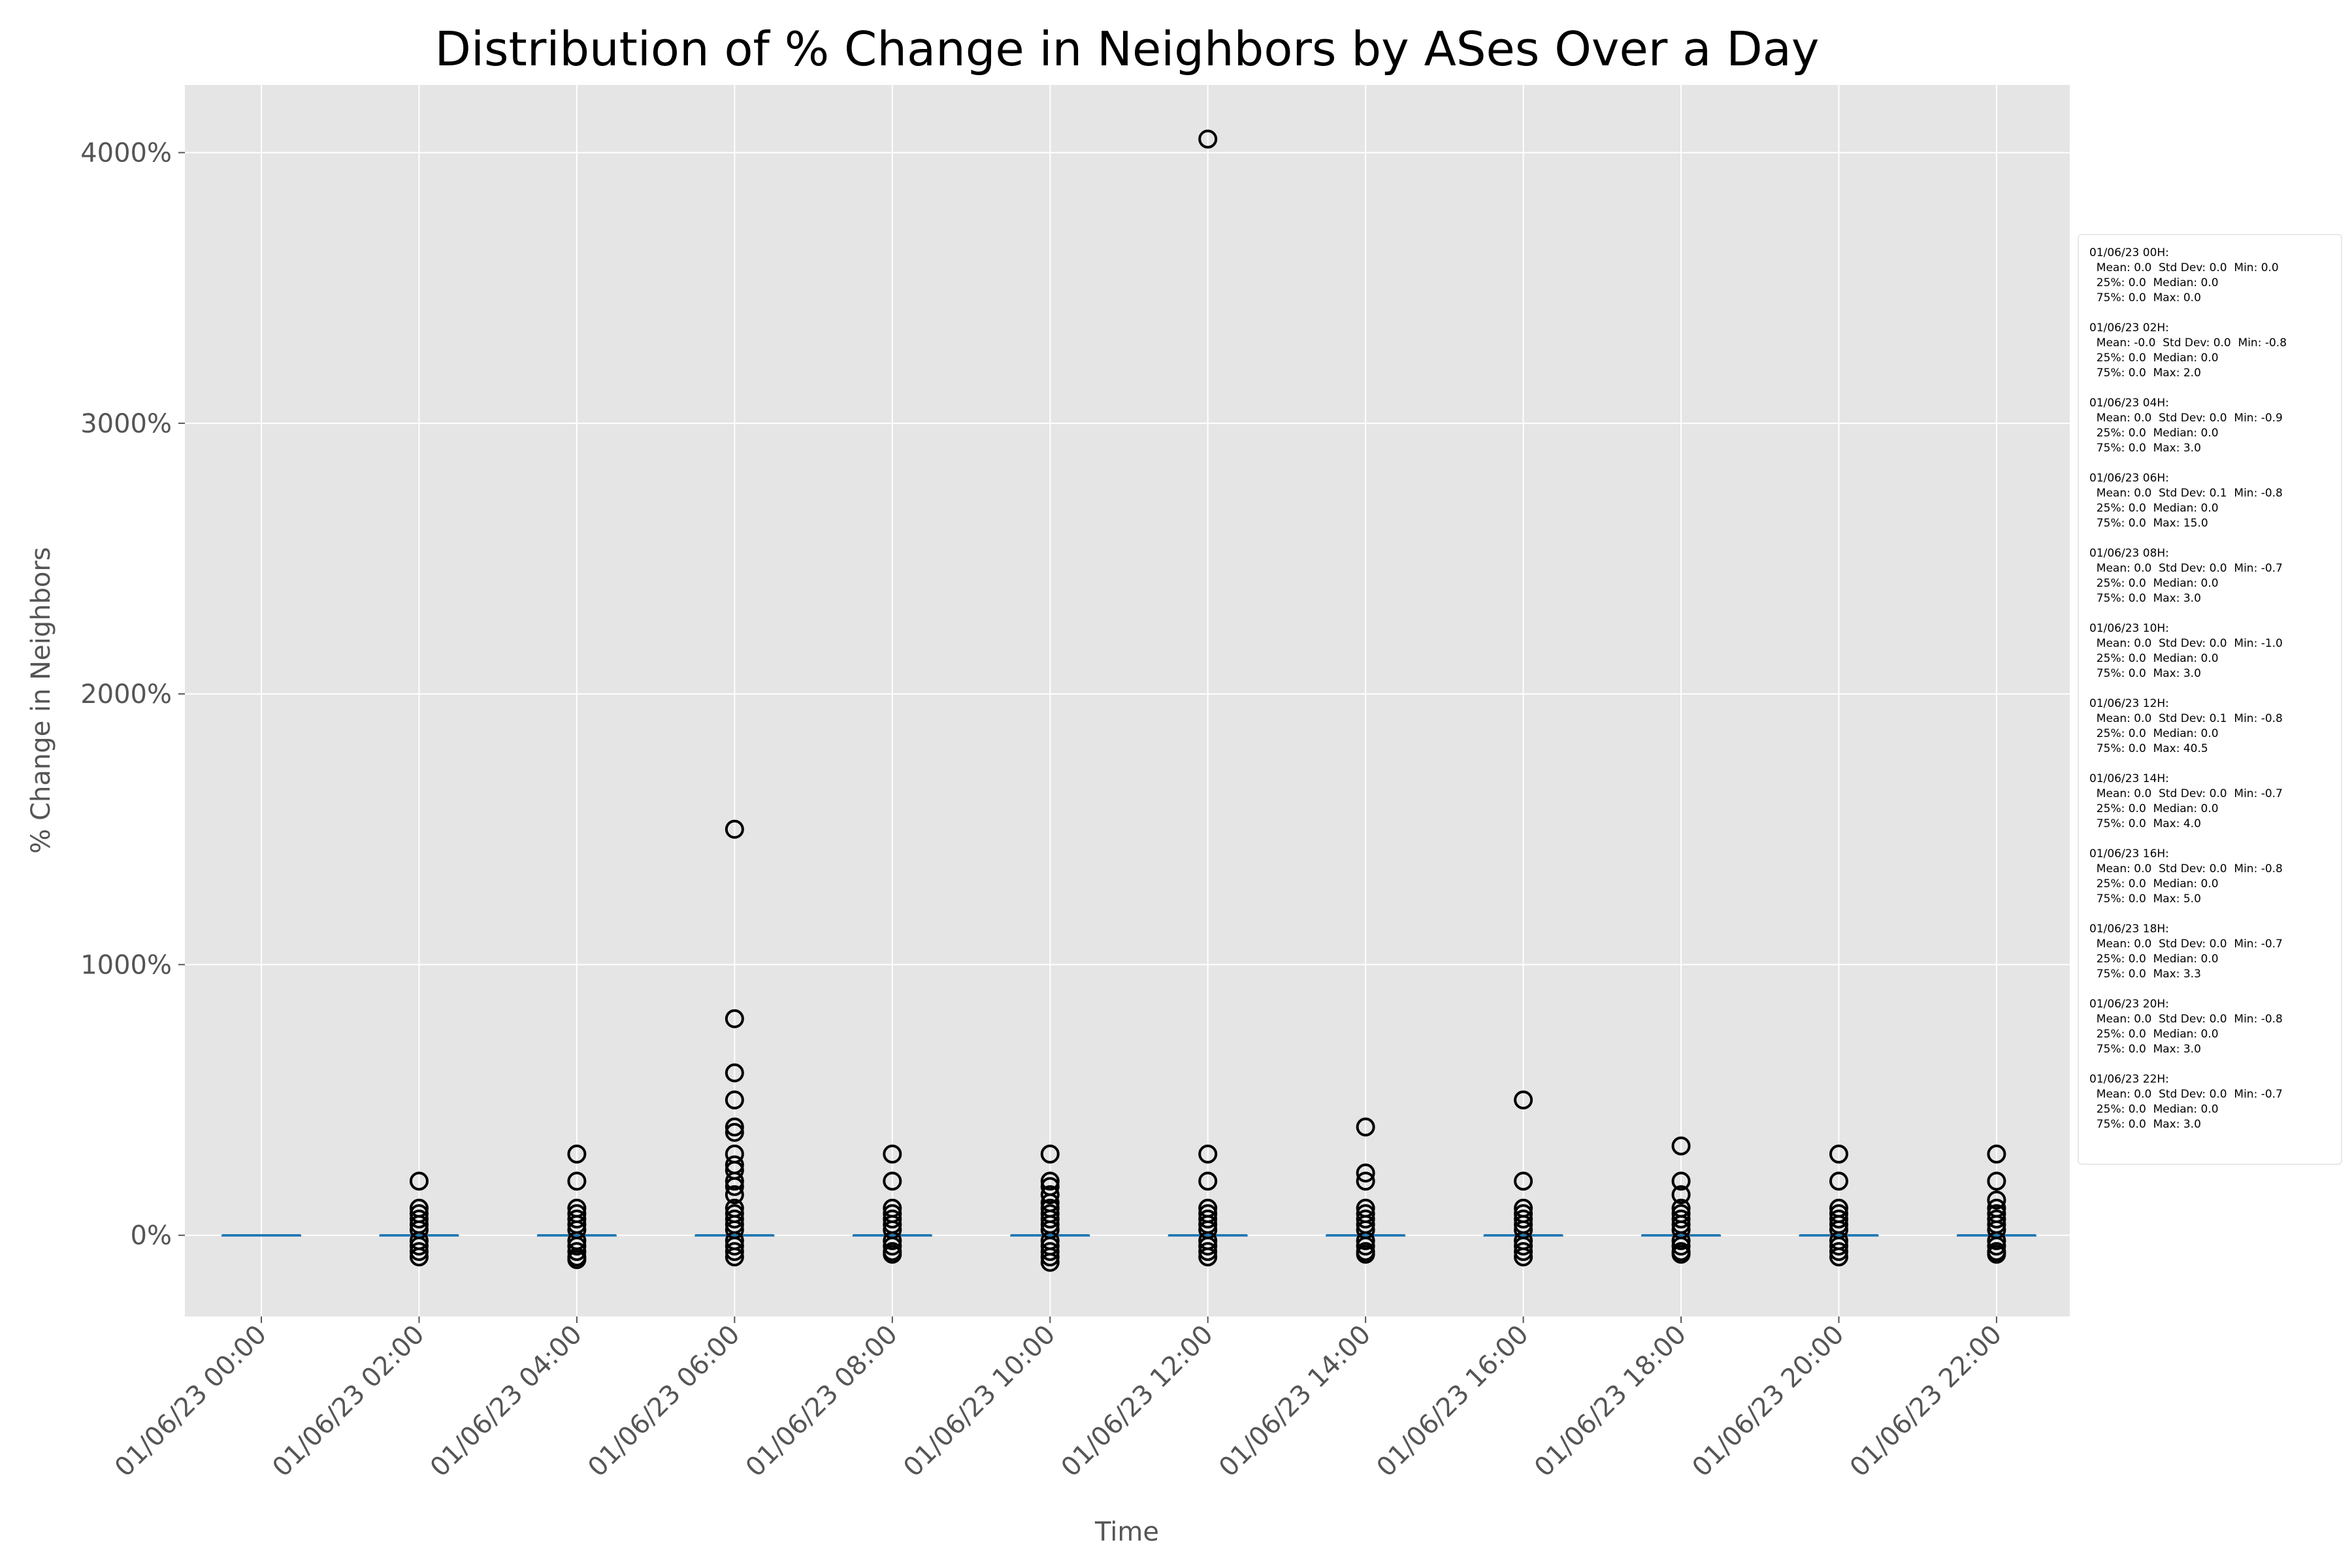  Describe the element at coordinates (2186, 418) in the screenshot. I see `stat-line-line1: Mean: 0.0 Std Dev: 0.0 Min: -0.9` at that location.